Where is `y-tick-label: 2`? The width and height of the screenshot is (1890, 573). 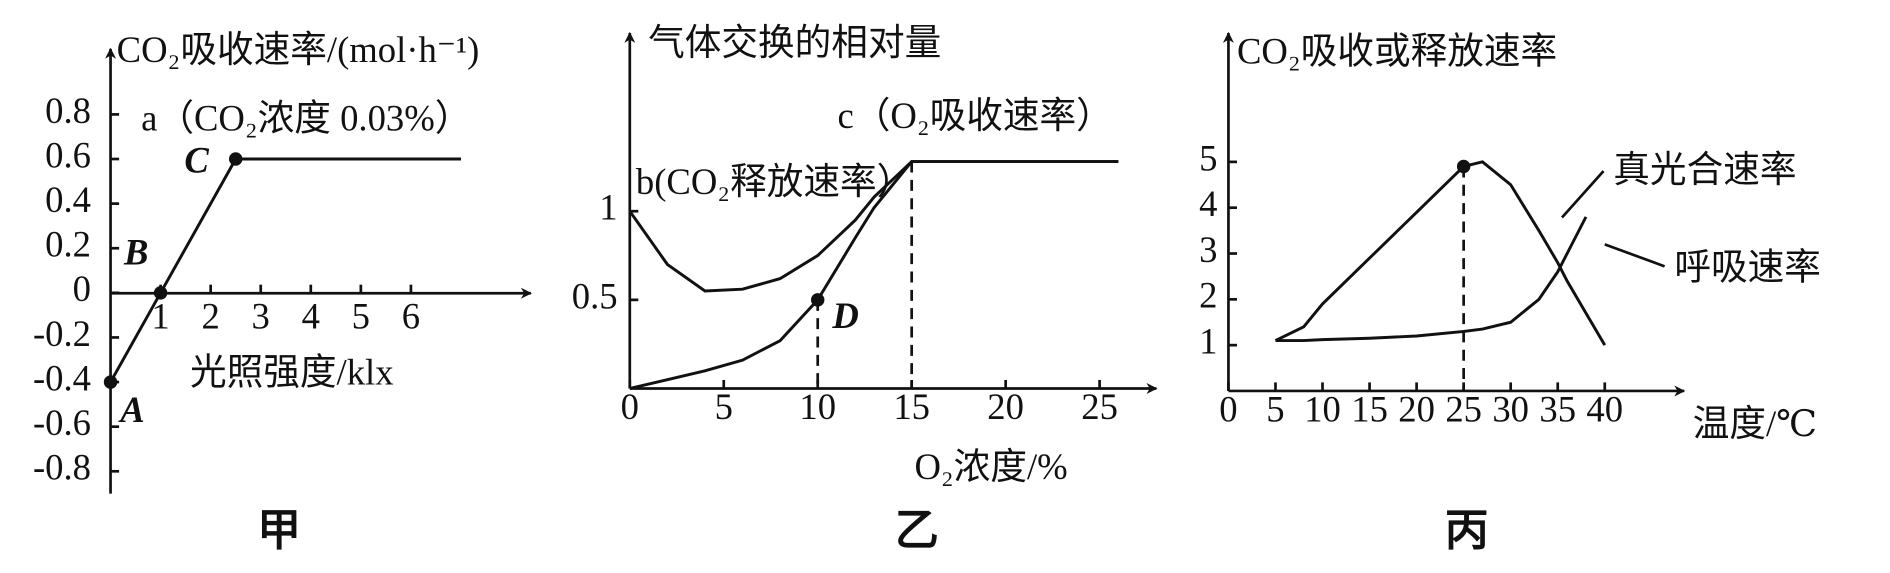
y-tick-label: 2 is located at coordinates (1208, 295).